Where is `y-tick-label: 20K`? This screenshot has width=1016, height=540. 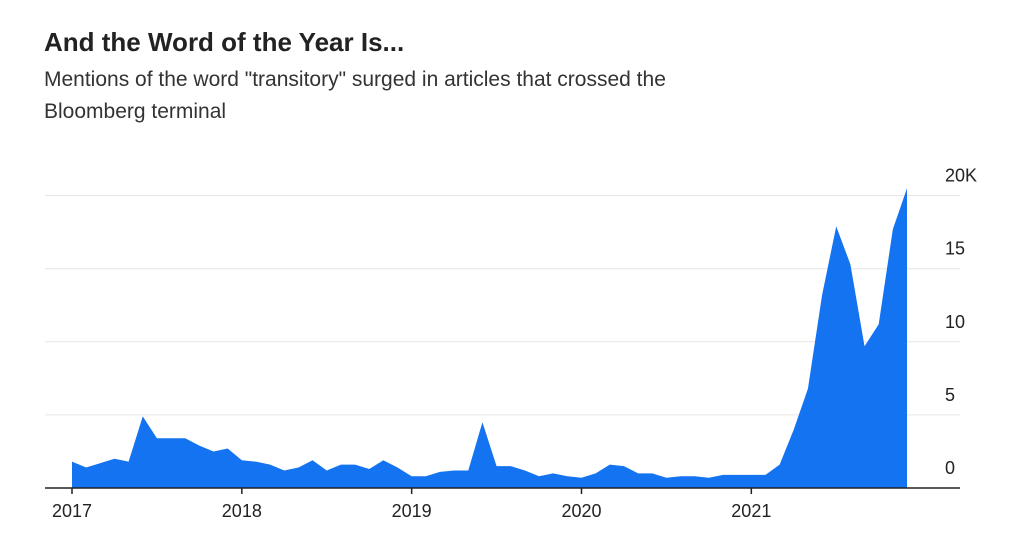
y-tick-label: 20K is located at coordinates (961, 176).